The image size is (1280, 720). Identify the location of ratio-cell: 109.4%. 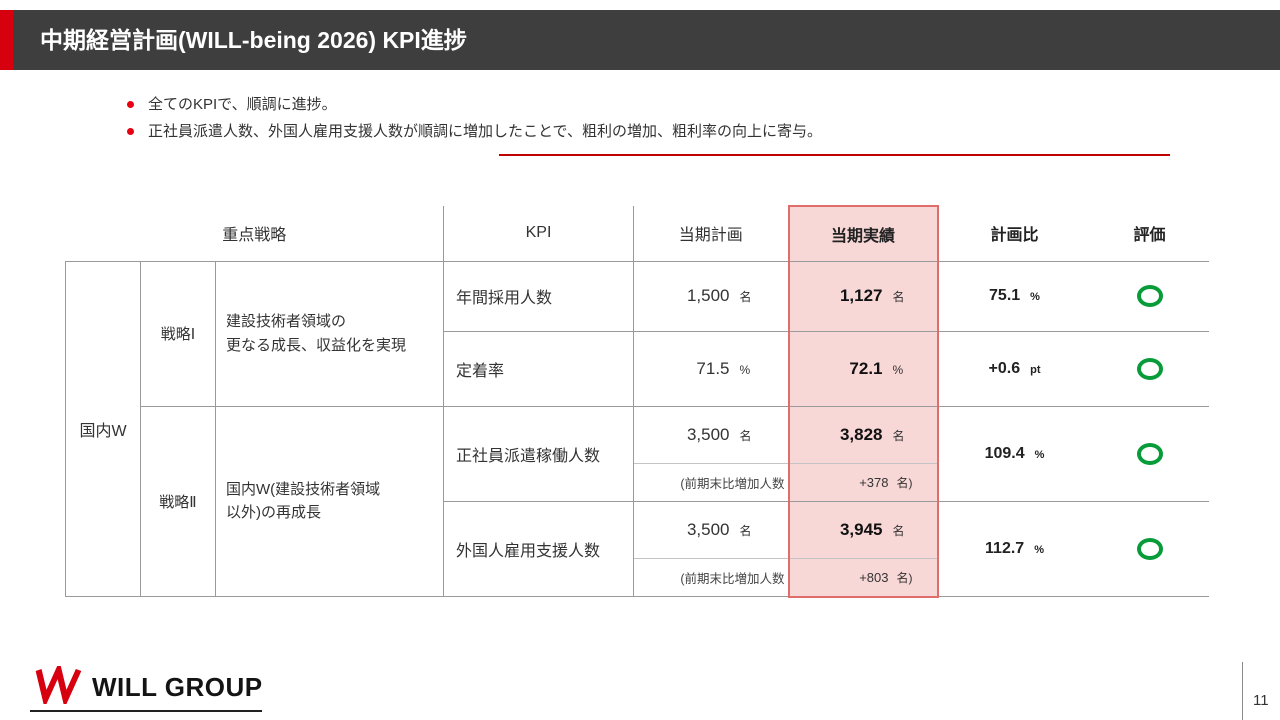
(1014, 454).